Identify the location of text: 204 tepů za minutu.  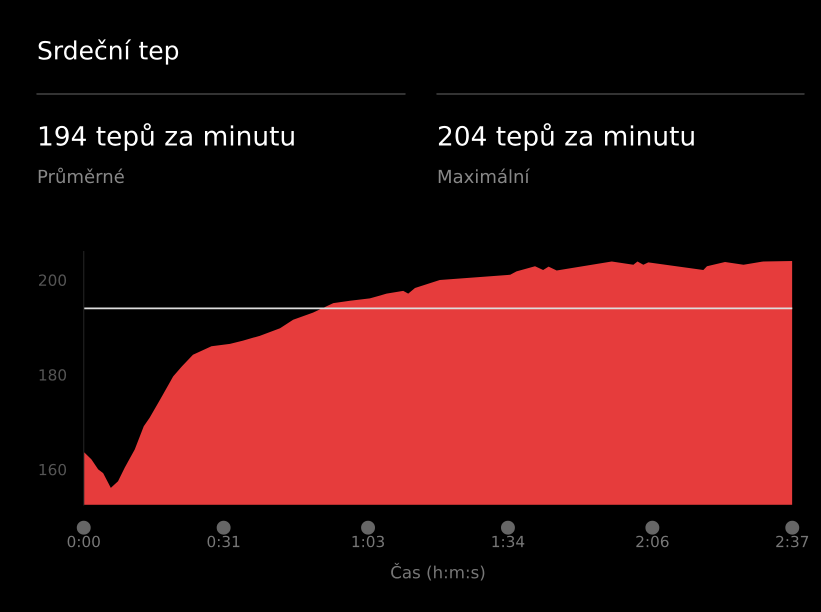
(566, 137).